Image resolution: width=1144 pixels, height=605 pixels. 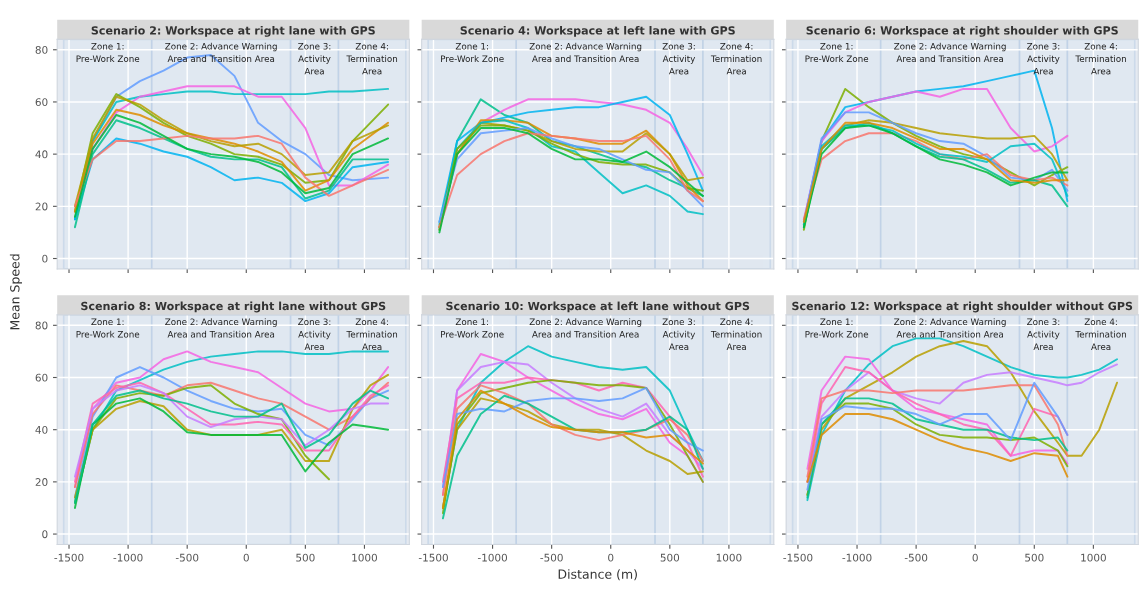 I want to click on chart-title: Scenario 4: Workspace at left lane with GPS, so click(x=597, y=31).